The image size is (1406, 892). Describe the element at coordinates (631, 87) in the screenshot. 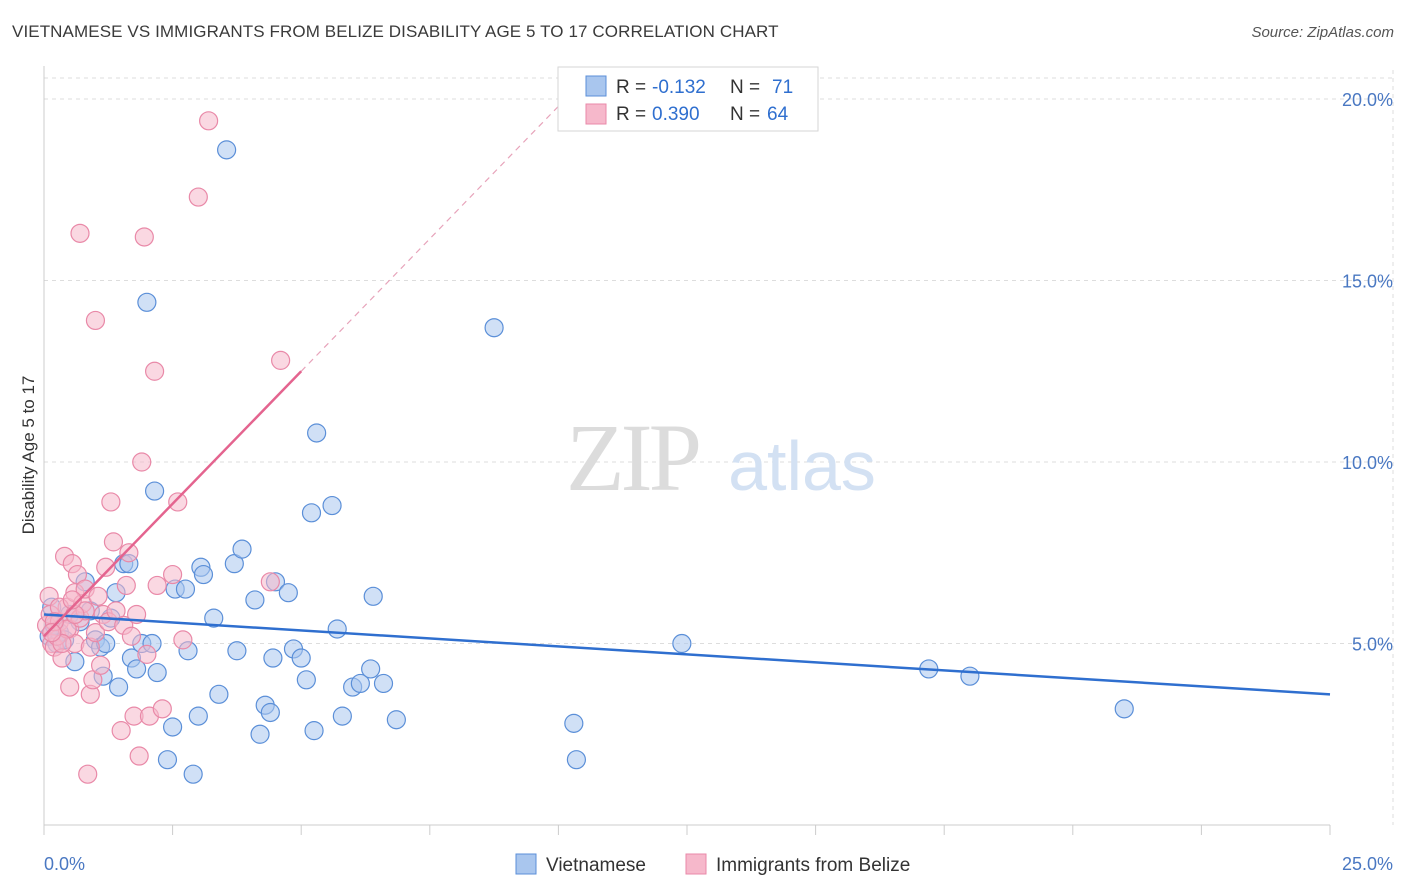

I see `legend-r-label-1: R =` at that location.